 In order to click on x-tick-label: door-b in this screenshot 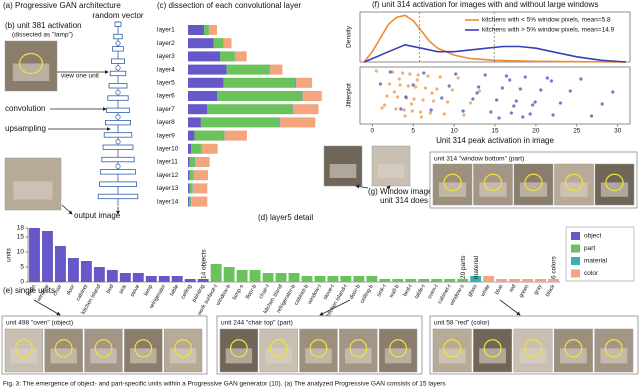, I will do `click(355, 292)`.